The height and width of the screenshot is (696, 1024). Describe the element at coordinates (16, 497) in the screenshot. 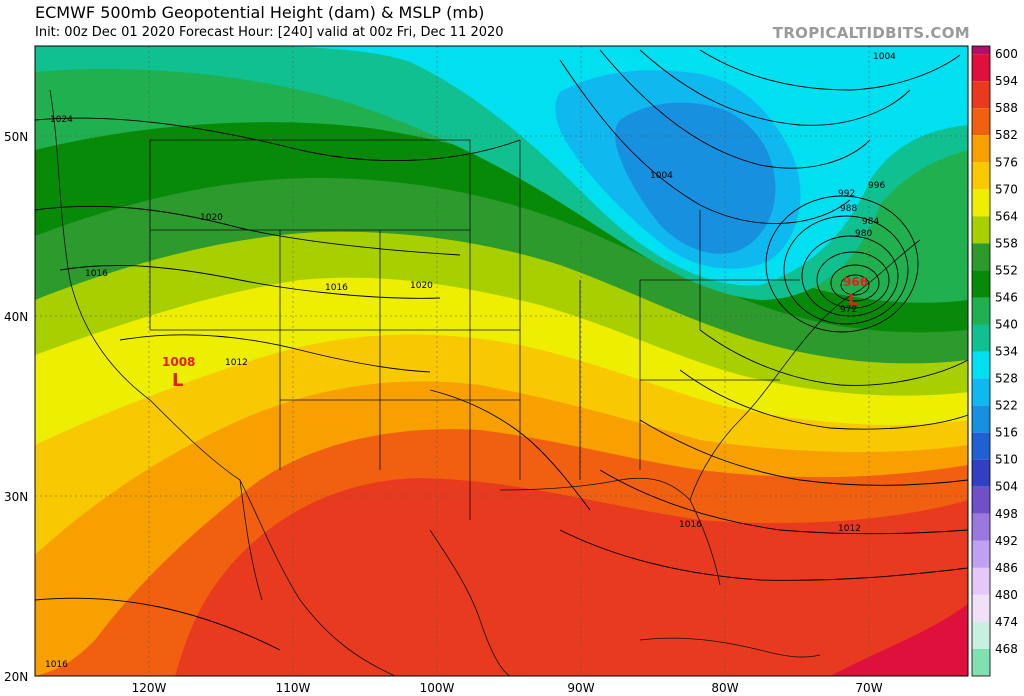

I see `lat-label: 30N` at that location.